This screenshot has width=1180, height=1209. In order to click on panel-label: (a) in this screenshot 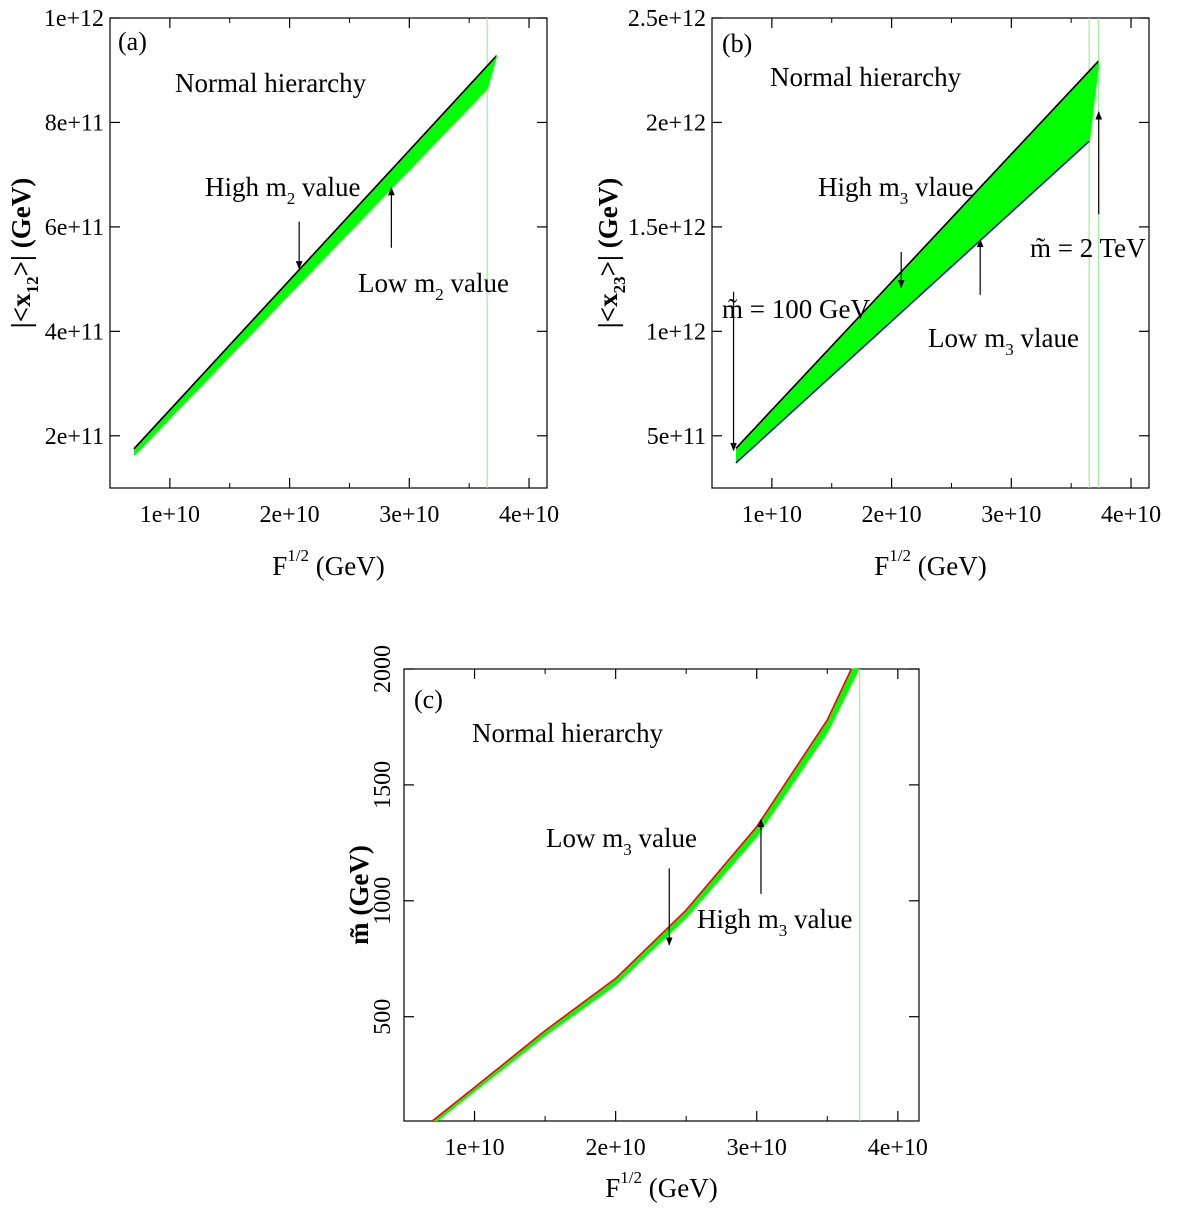, I will do `click(132, 41)`.